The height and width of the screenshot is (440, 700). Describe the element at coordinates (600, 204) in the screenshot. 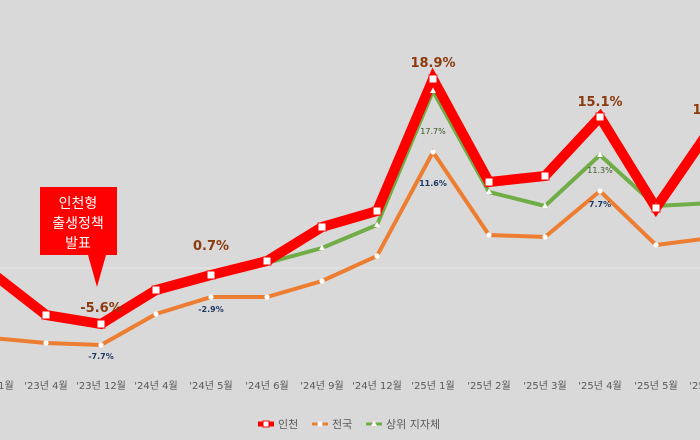

I see `data-label: 7.7%` at that location.